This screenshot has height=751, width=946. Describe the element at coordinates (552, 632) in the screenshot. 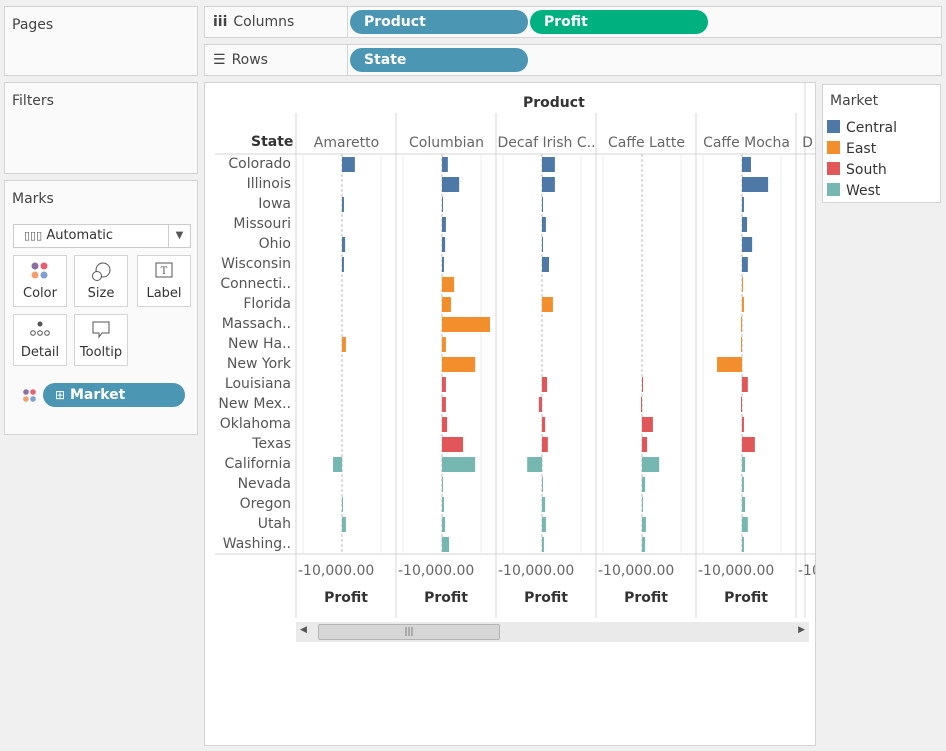

I see `horizontal-scrollbar: ◀ ||| ▶` at that location.